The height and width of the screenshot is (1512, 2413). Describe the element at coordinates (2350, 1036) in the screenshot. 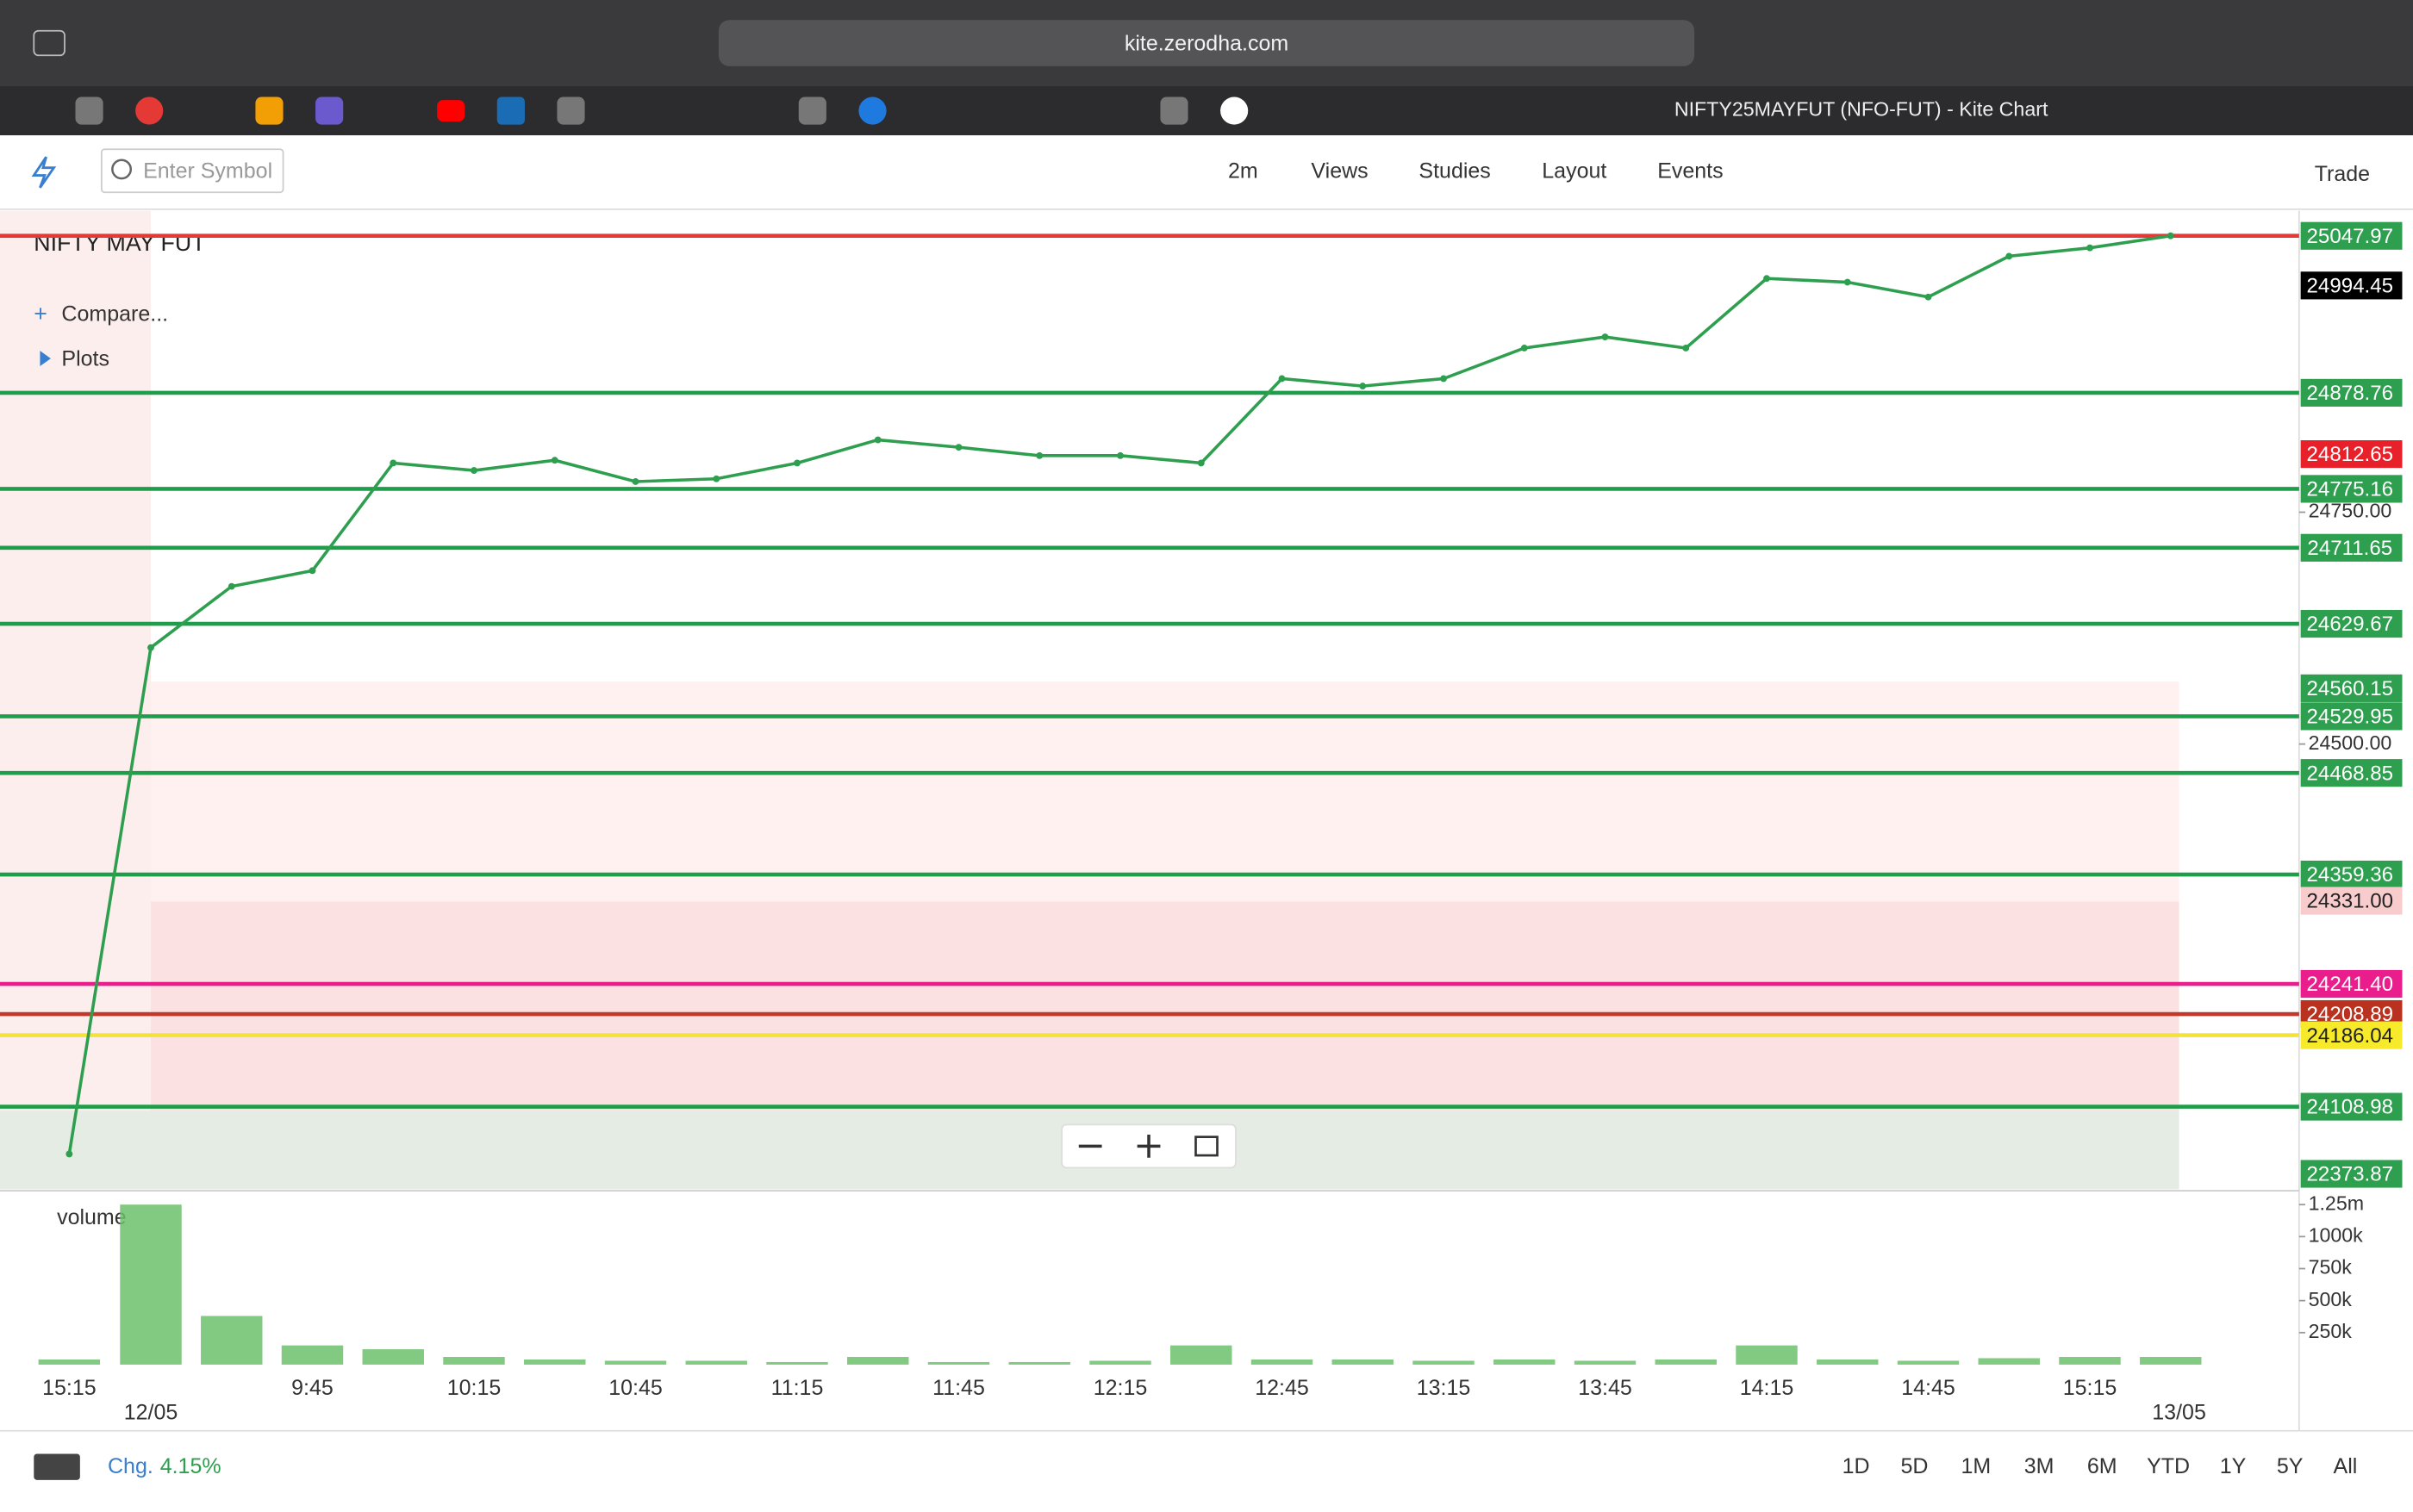

I see `level-label: 24186.04` at that location.